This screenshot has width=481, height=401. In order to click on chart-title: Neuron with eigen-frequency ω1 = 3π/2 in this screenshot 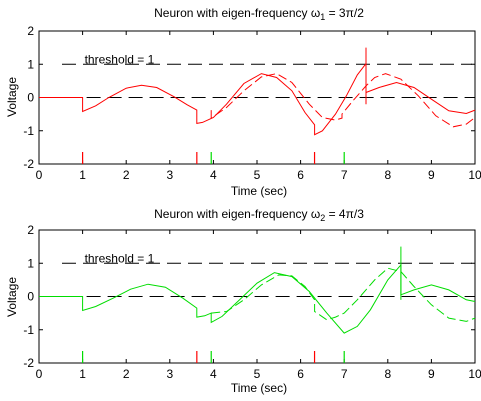, I will do `click(259, 14)`.